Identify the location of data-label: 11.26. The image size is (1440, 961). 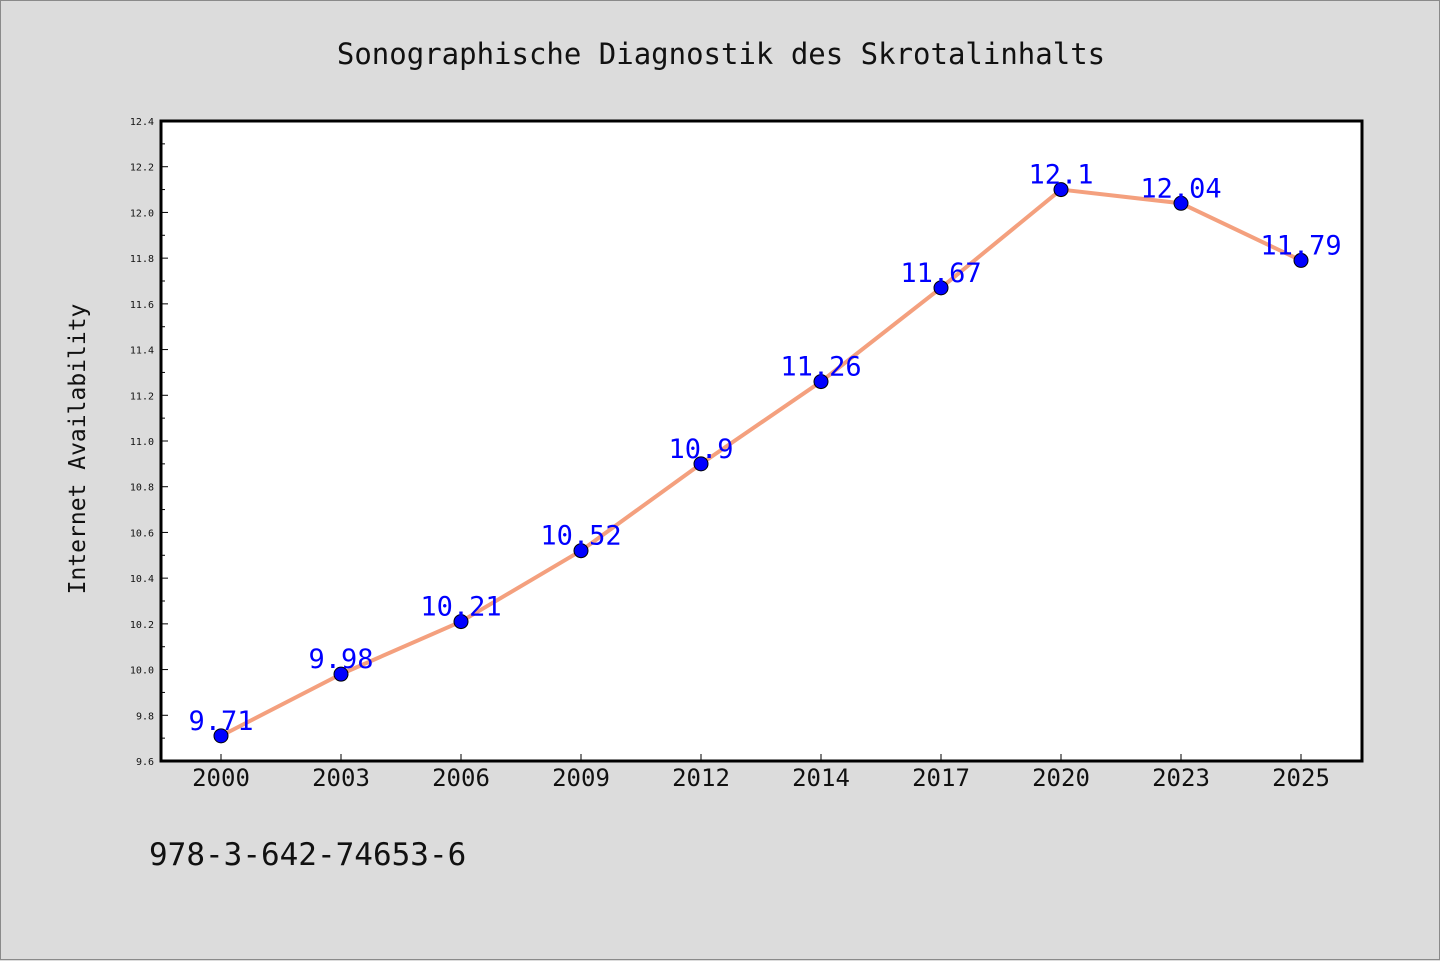
(820, 367).